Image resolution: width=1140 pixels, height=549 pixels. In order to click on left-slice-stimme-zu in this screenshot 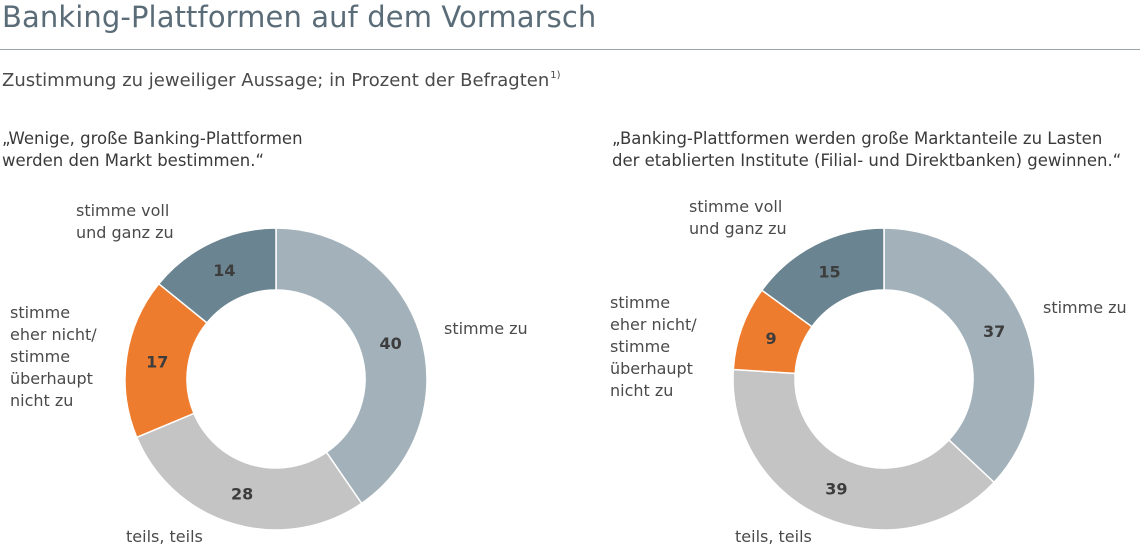, I will do `click(351, 366)`.